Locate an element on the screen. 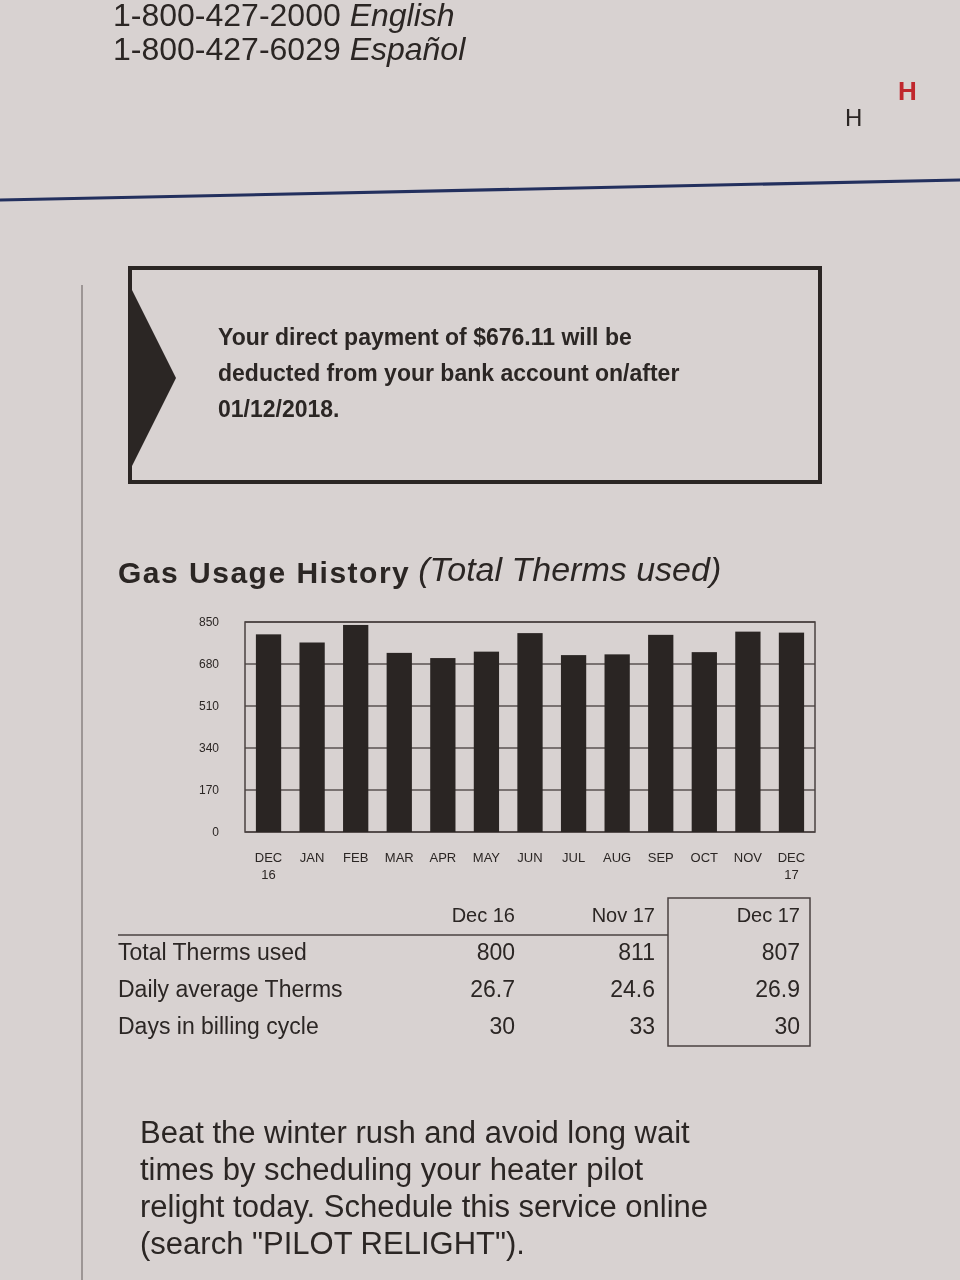 This screenshot has width=960, height=1280. text: Dec 16 Nov 17 Dec 17 is located at coordinates (625, 915).